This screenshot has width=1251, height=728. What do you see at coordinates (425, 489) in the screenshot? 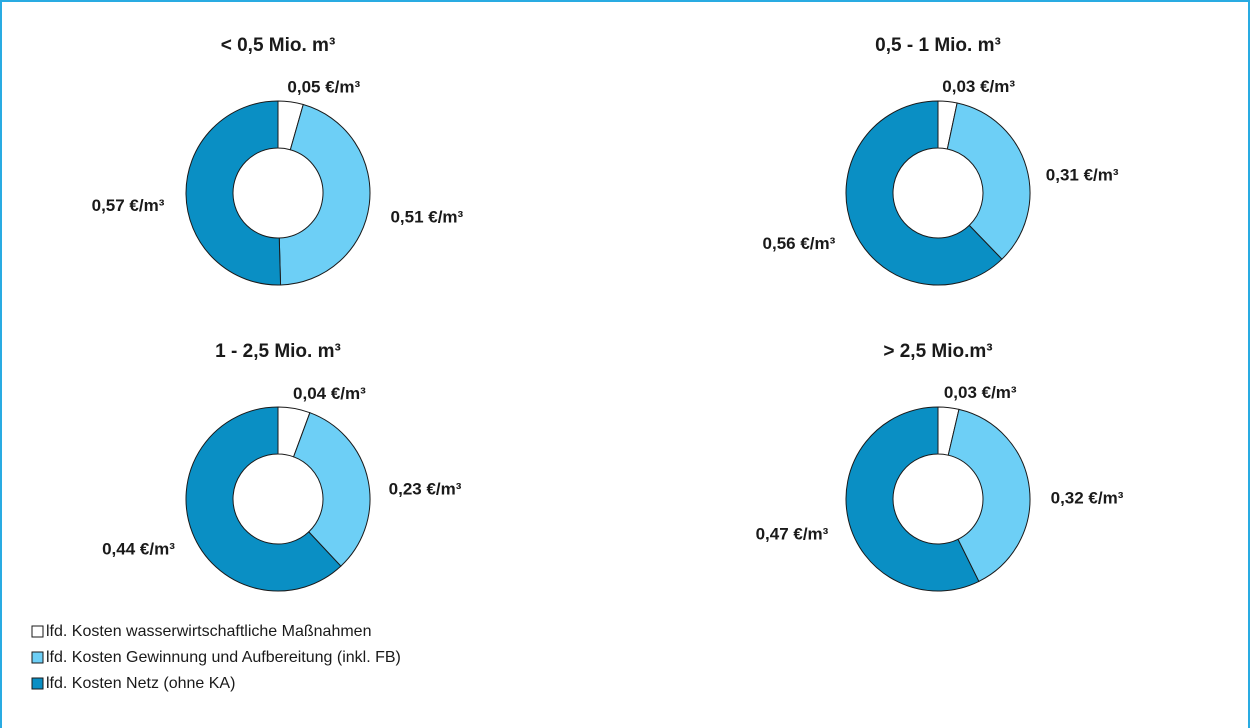
I see `value-label: 0,23 €/m³` at bounding box center [425, 489].